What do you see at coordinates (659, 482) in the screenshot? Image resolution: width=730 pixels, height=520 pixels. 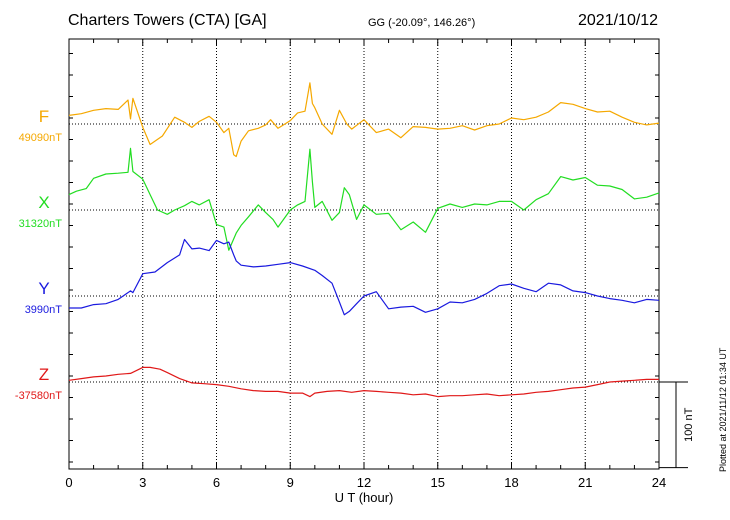 I see `x-tick-label: 24` at bounding box center [659, 482].